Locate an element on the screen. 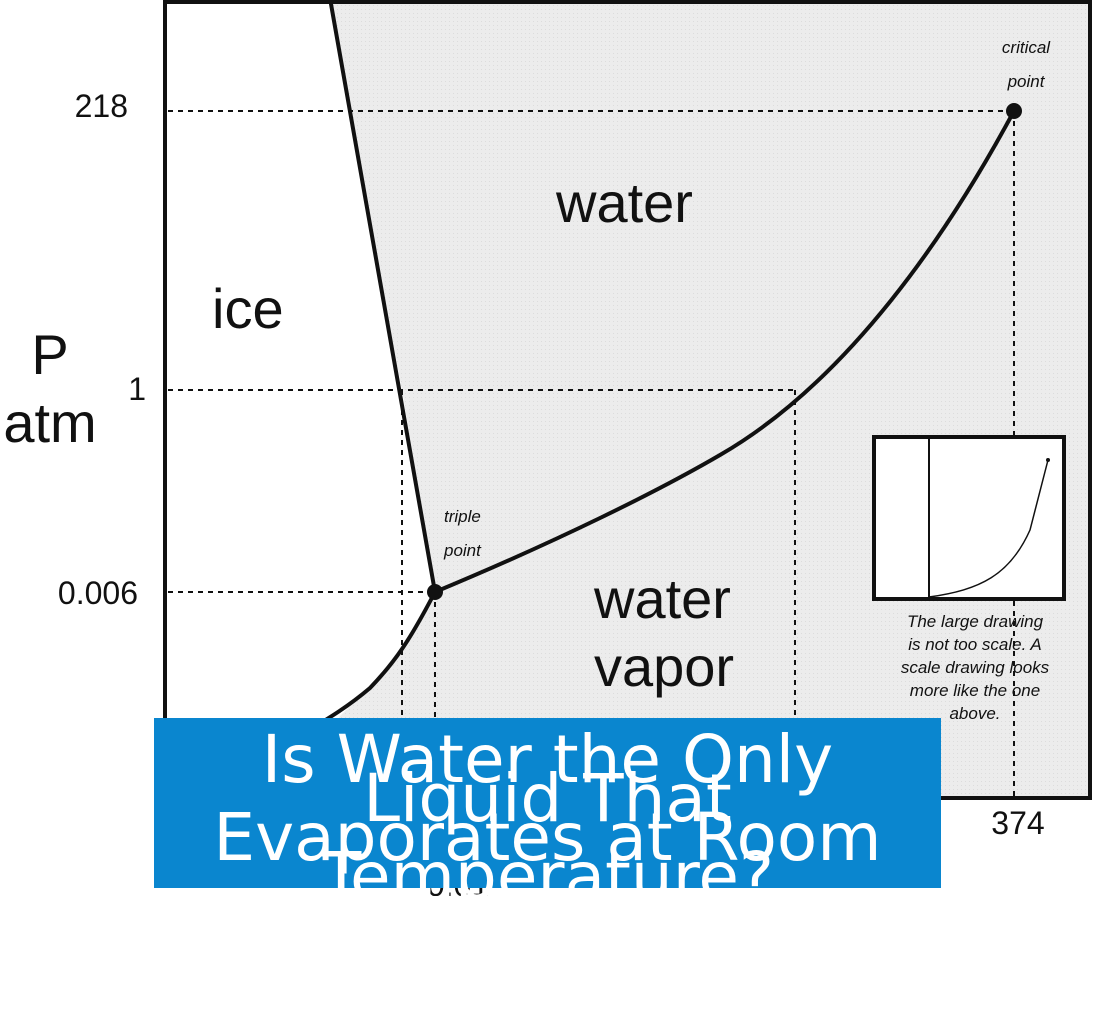  inset-note-line-4: more like the one is located at coordinates (975, 690).